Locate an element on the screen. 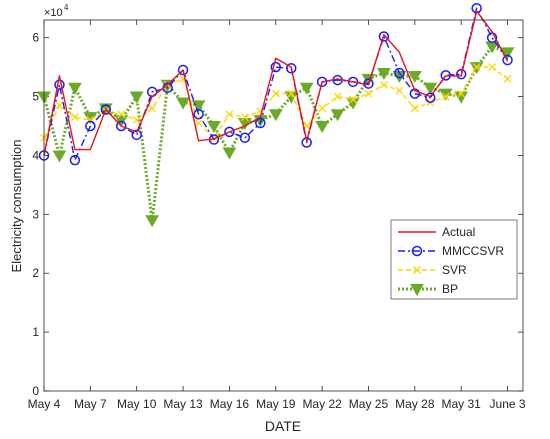 This screenshot has height=439, width=550. axis-exponent-power: 4 is located at coordinates (66, 7).